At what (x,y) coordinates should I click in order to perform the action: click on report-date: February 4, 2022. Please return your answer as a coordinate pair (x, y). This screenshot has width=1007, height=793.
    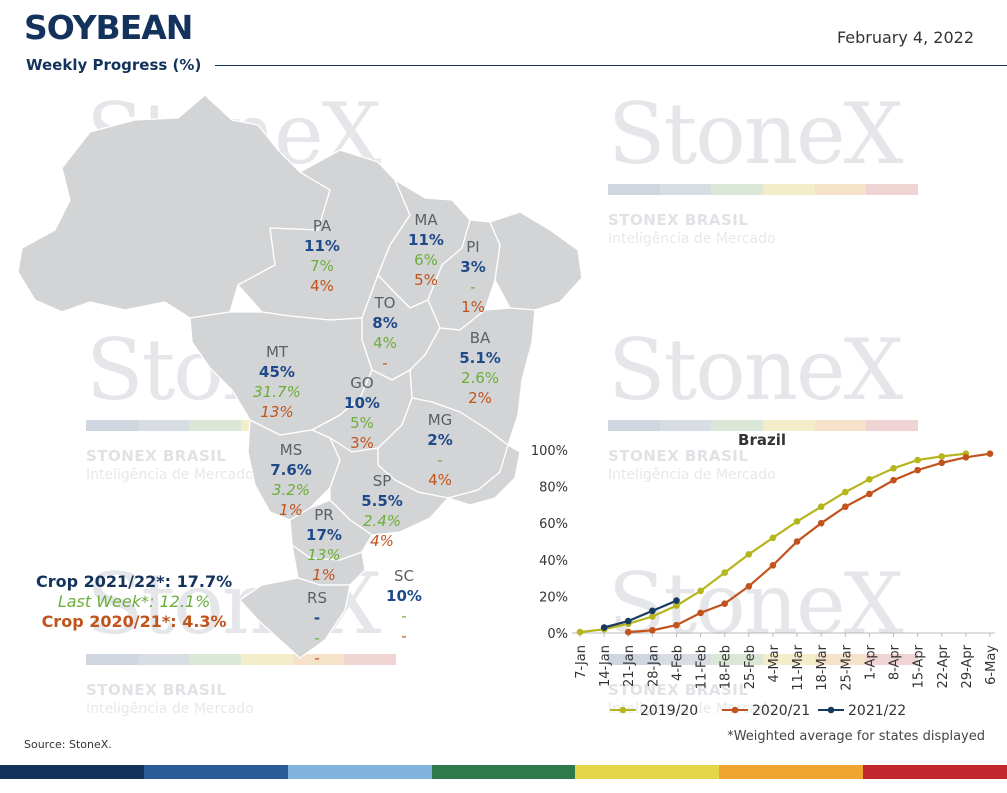
    Looking at the image, I should click on (905, 37).